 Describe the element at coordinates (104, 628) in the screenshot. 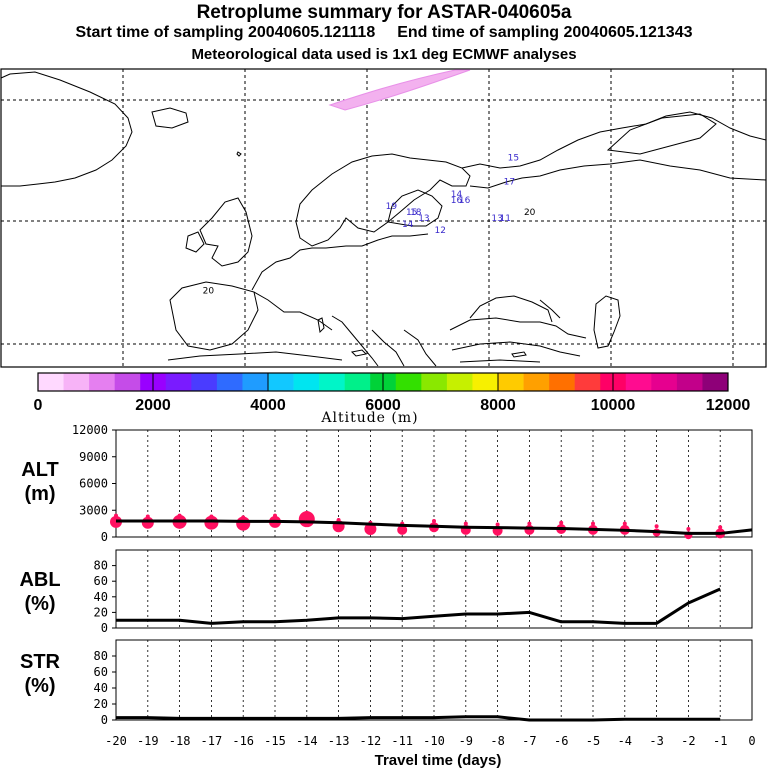

I see `abl-ytick-label: 0` at that location.